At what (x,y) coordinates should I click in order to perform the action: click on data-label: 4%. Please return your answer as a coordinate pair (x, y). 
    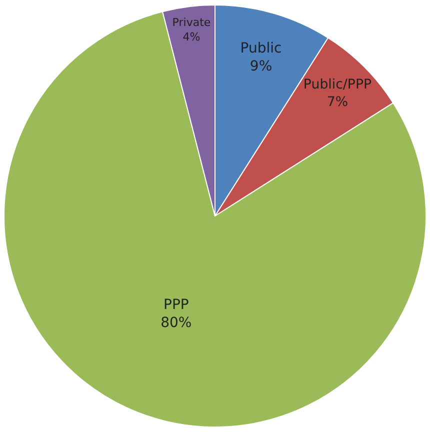
    Looking at the image, I should click on (191, 37).